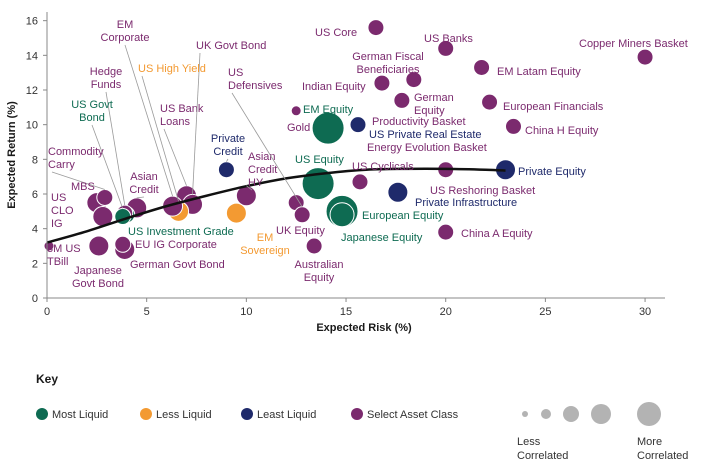 The image size is (719, 470). What do you see at coordinates (35, 160) in the screenshot?
I see `y-tick-label: 8` at bounding box center [35, 160].